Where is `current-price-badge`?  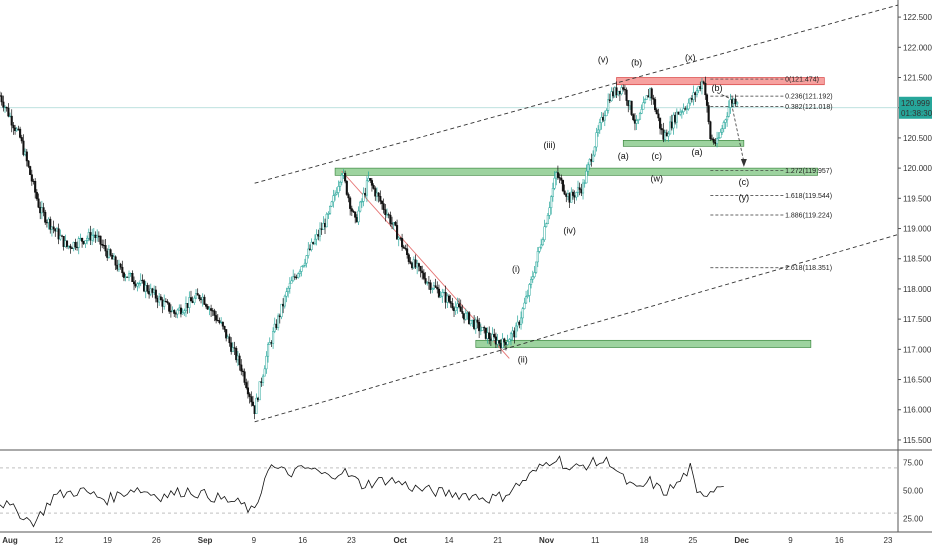 current-price-badge is located at coordinates (915, 107).